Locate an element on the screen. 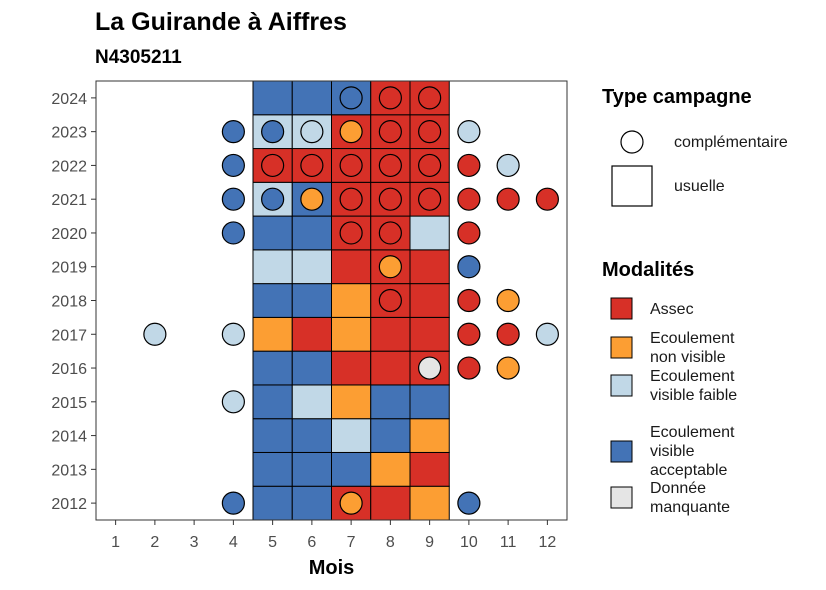  non-visible-swatch is located at coordinates (621, 347).